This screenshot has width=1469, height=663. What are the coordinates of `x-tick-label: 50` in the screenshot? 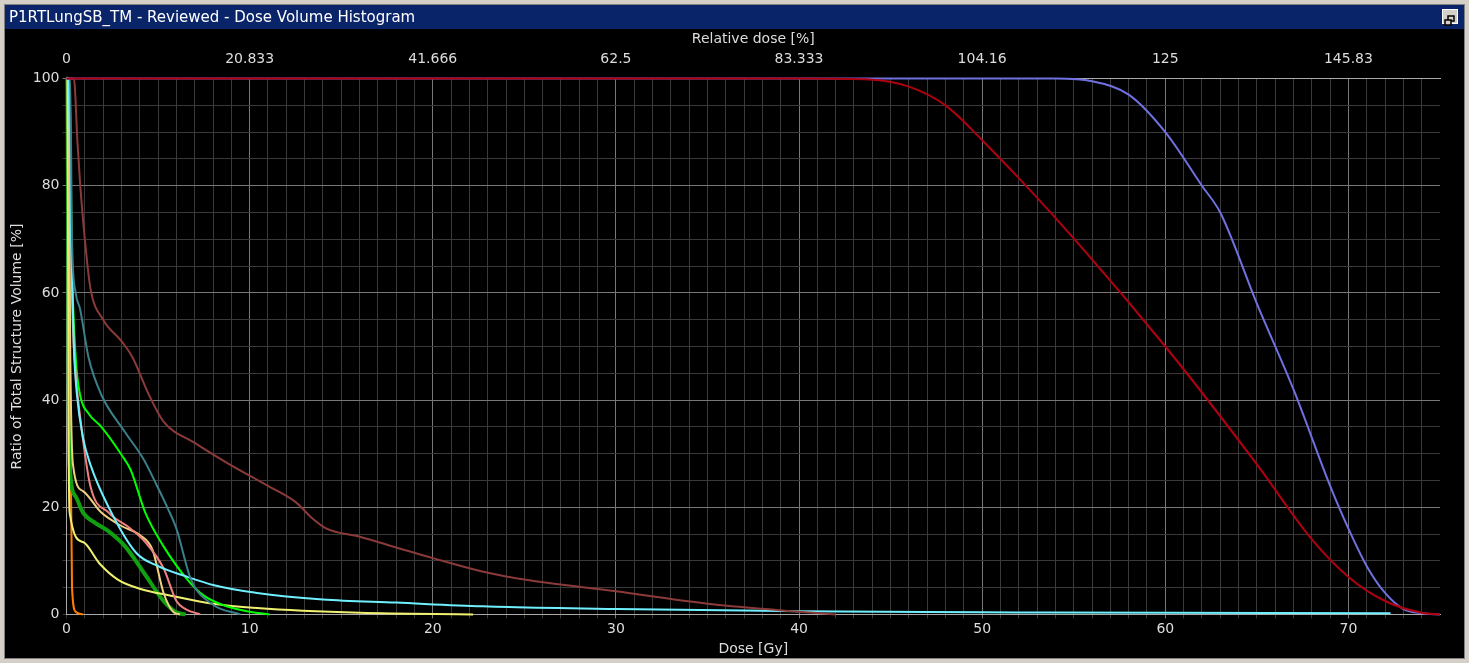 It's located at (982, 628).